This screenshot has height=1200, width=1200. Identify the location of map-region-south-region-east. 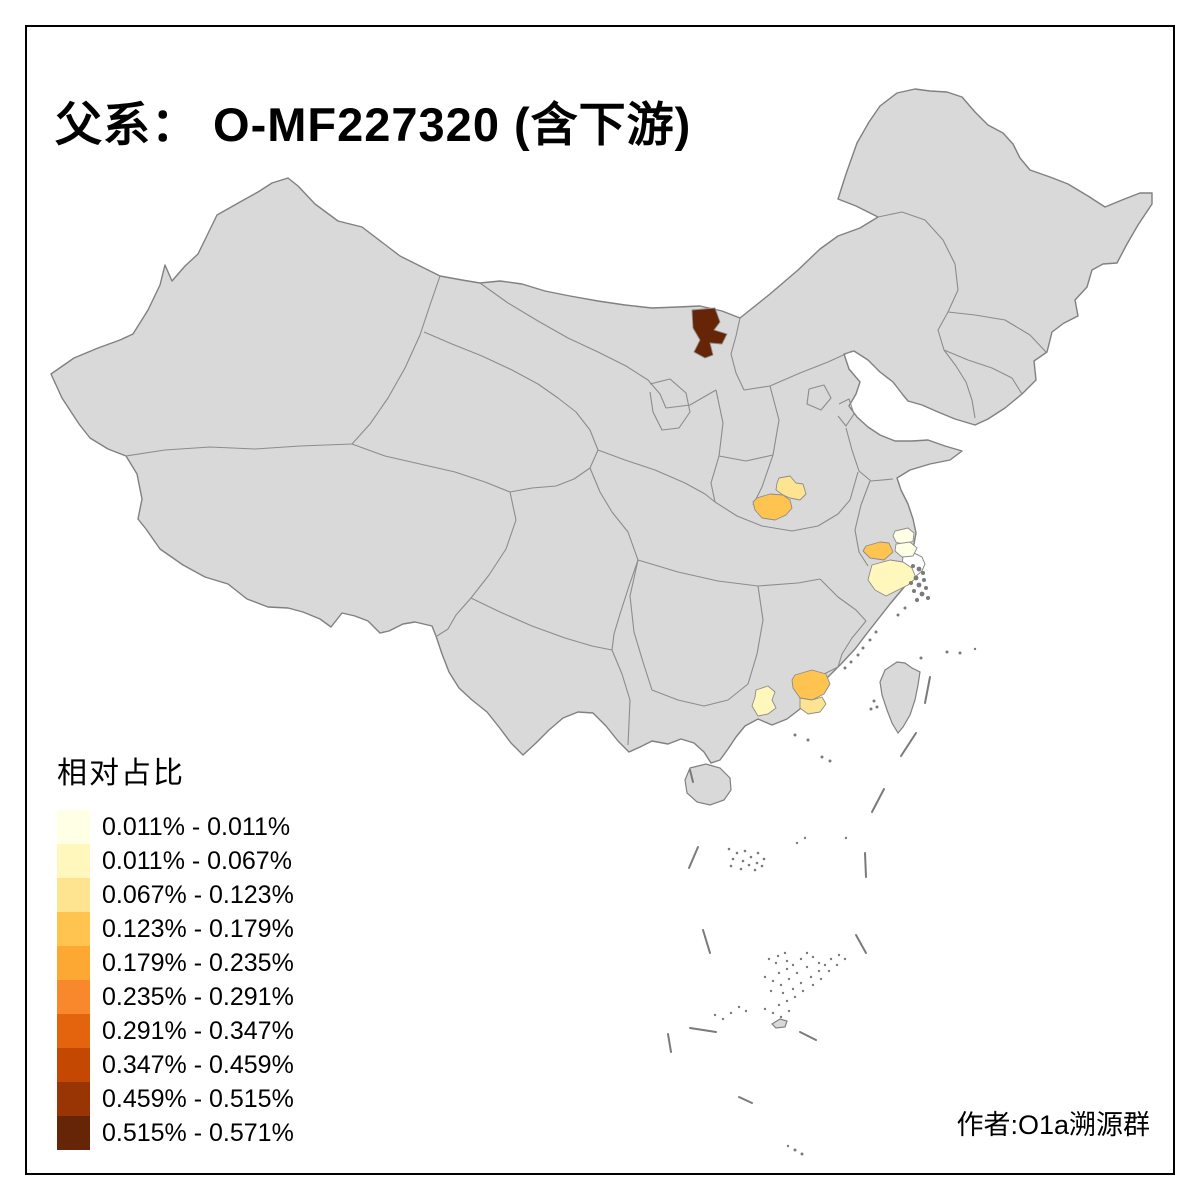
(811, 685).